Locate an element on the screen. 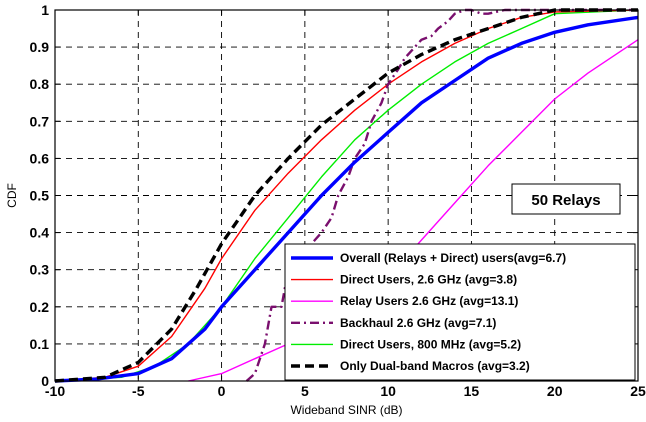 The width and height of the screenshot is (646, 422). annotation-frame is located at coordinates (566, 199).